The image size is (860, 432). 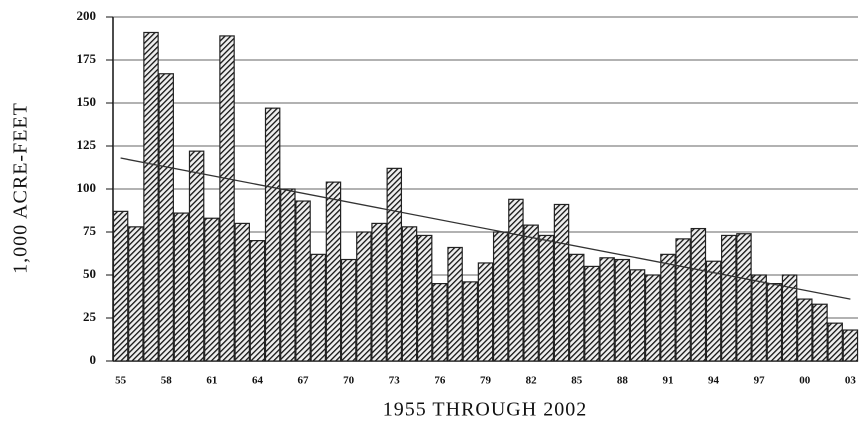 What do you see at coordinates (87, 101) in the screenshot?
I see `y-tick-label: 150` at bounding box center [87, 101].